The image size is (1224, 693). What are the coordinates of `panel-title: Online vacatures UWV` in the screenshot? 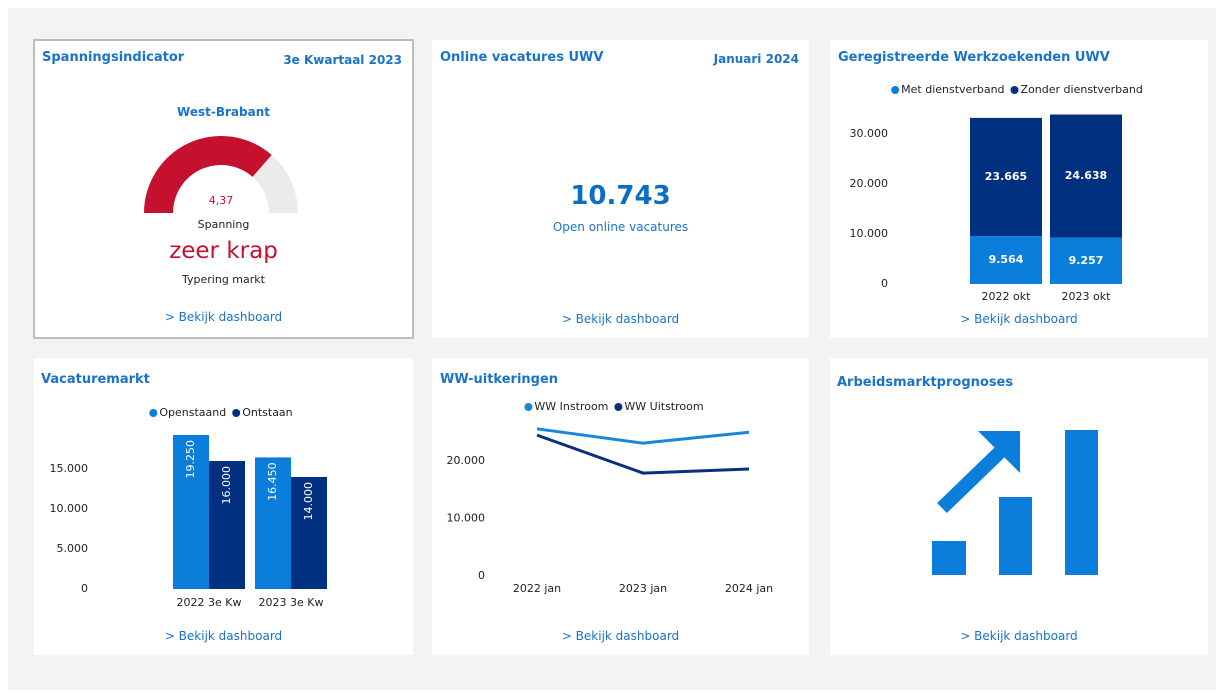 It's located at (522, 57).